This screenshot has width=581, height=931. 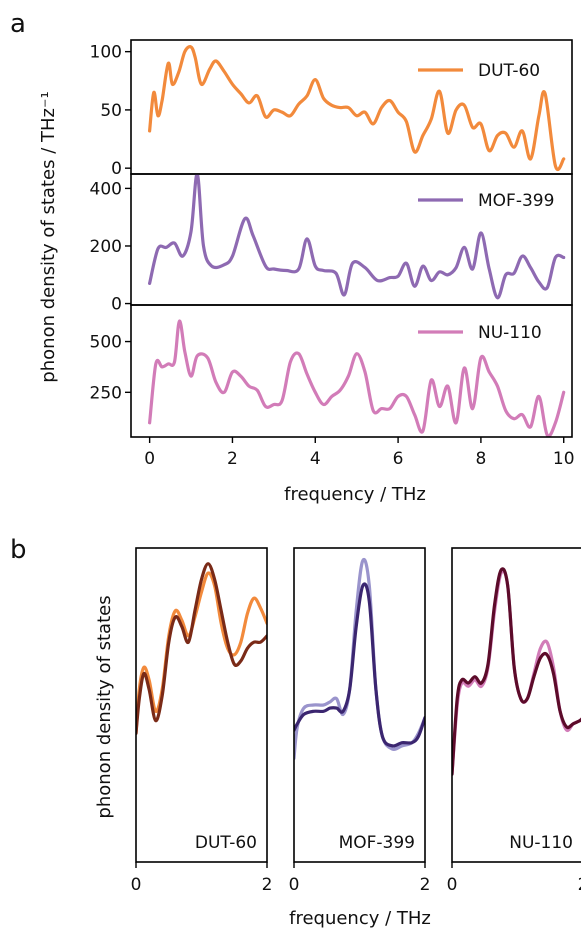 I want to click on panel-a-ylabel: phonon density of states / THz⁻¹, so click(x=48, y=236).